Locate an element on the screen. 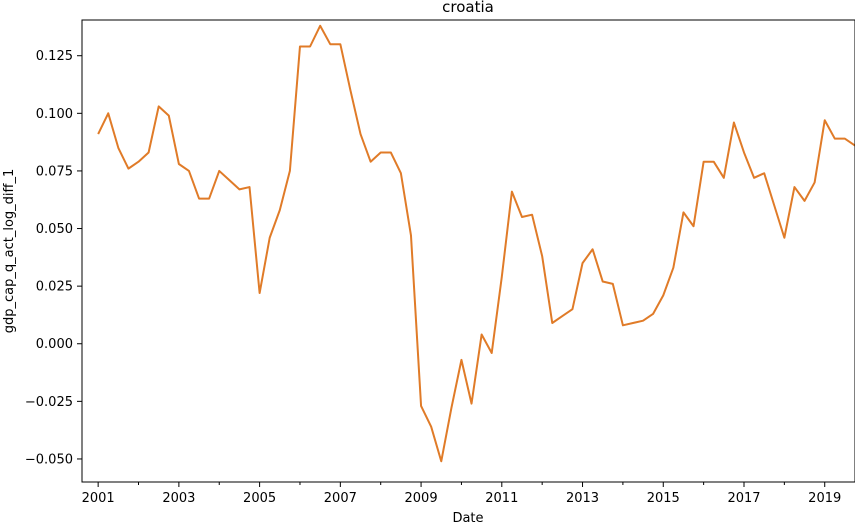 This screenshot has height=525, width=855. chart-title: croatia is located at coordinates (468, 8).